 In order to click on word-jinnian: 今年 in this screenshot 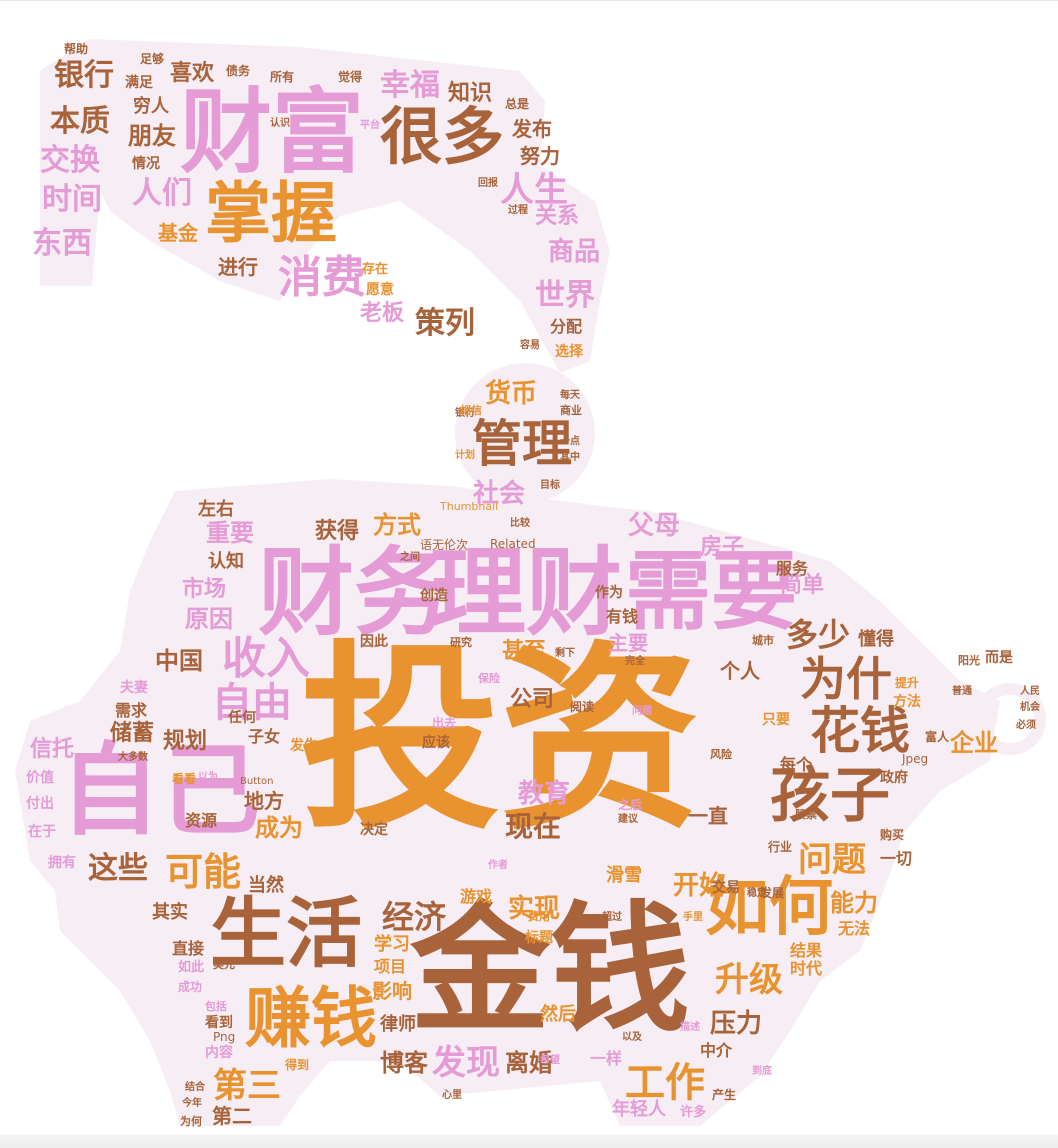, I will do `click(192, 1103)`.